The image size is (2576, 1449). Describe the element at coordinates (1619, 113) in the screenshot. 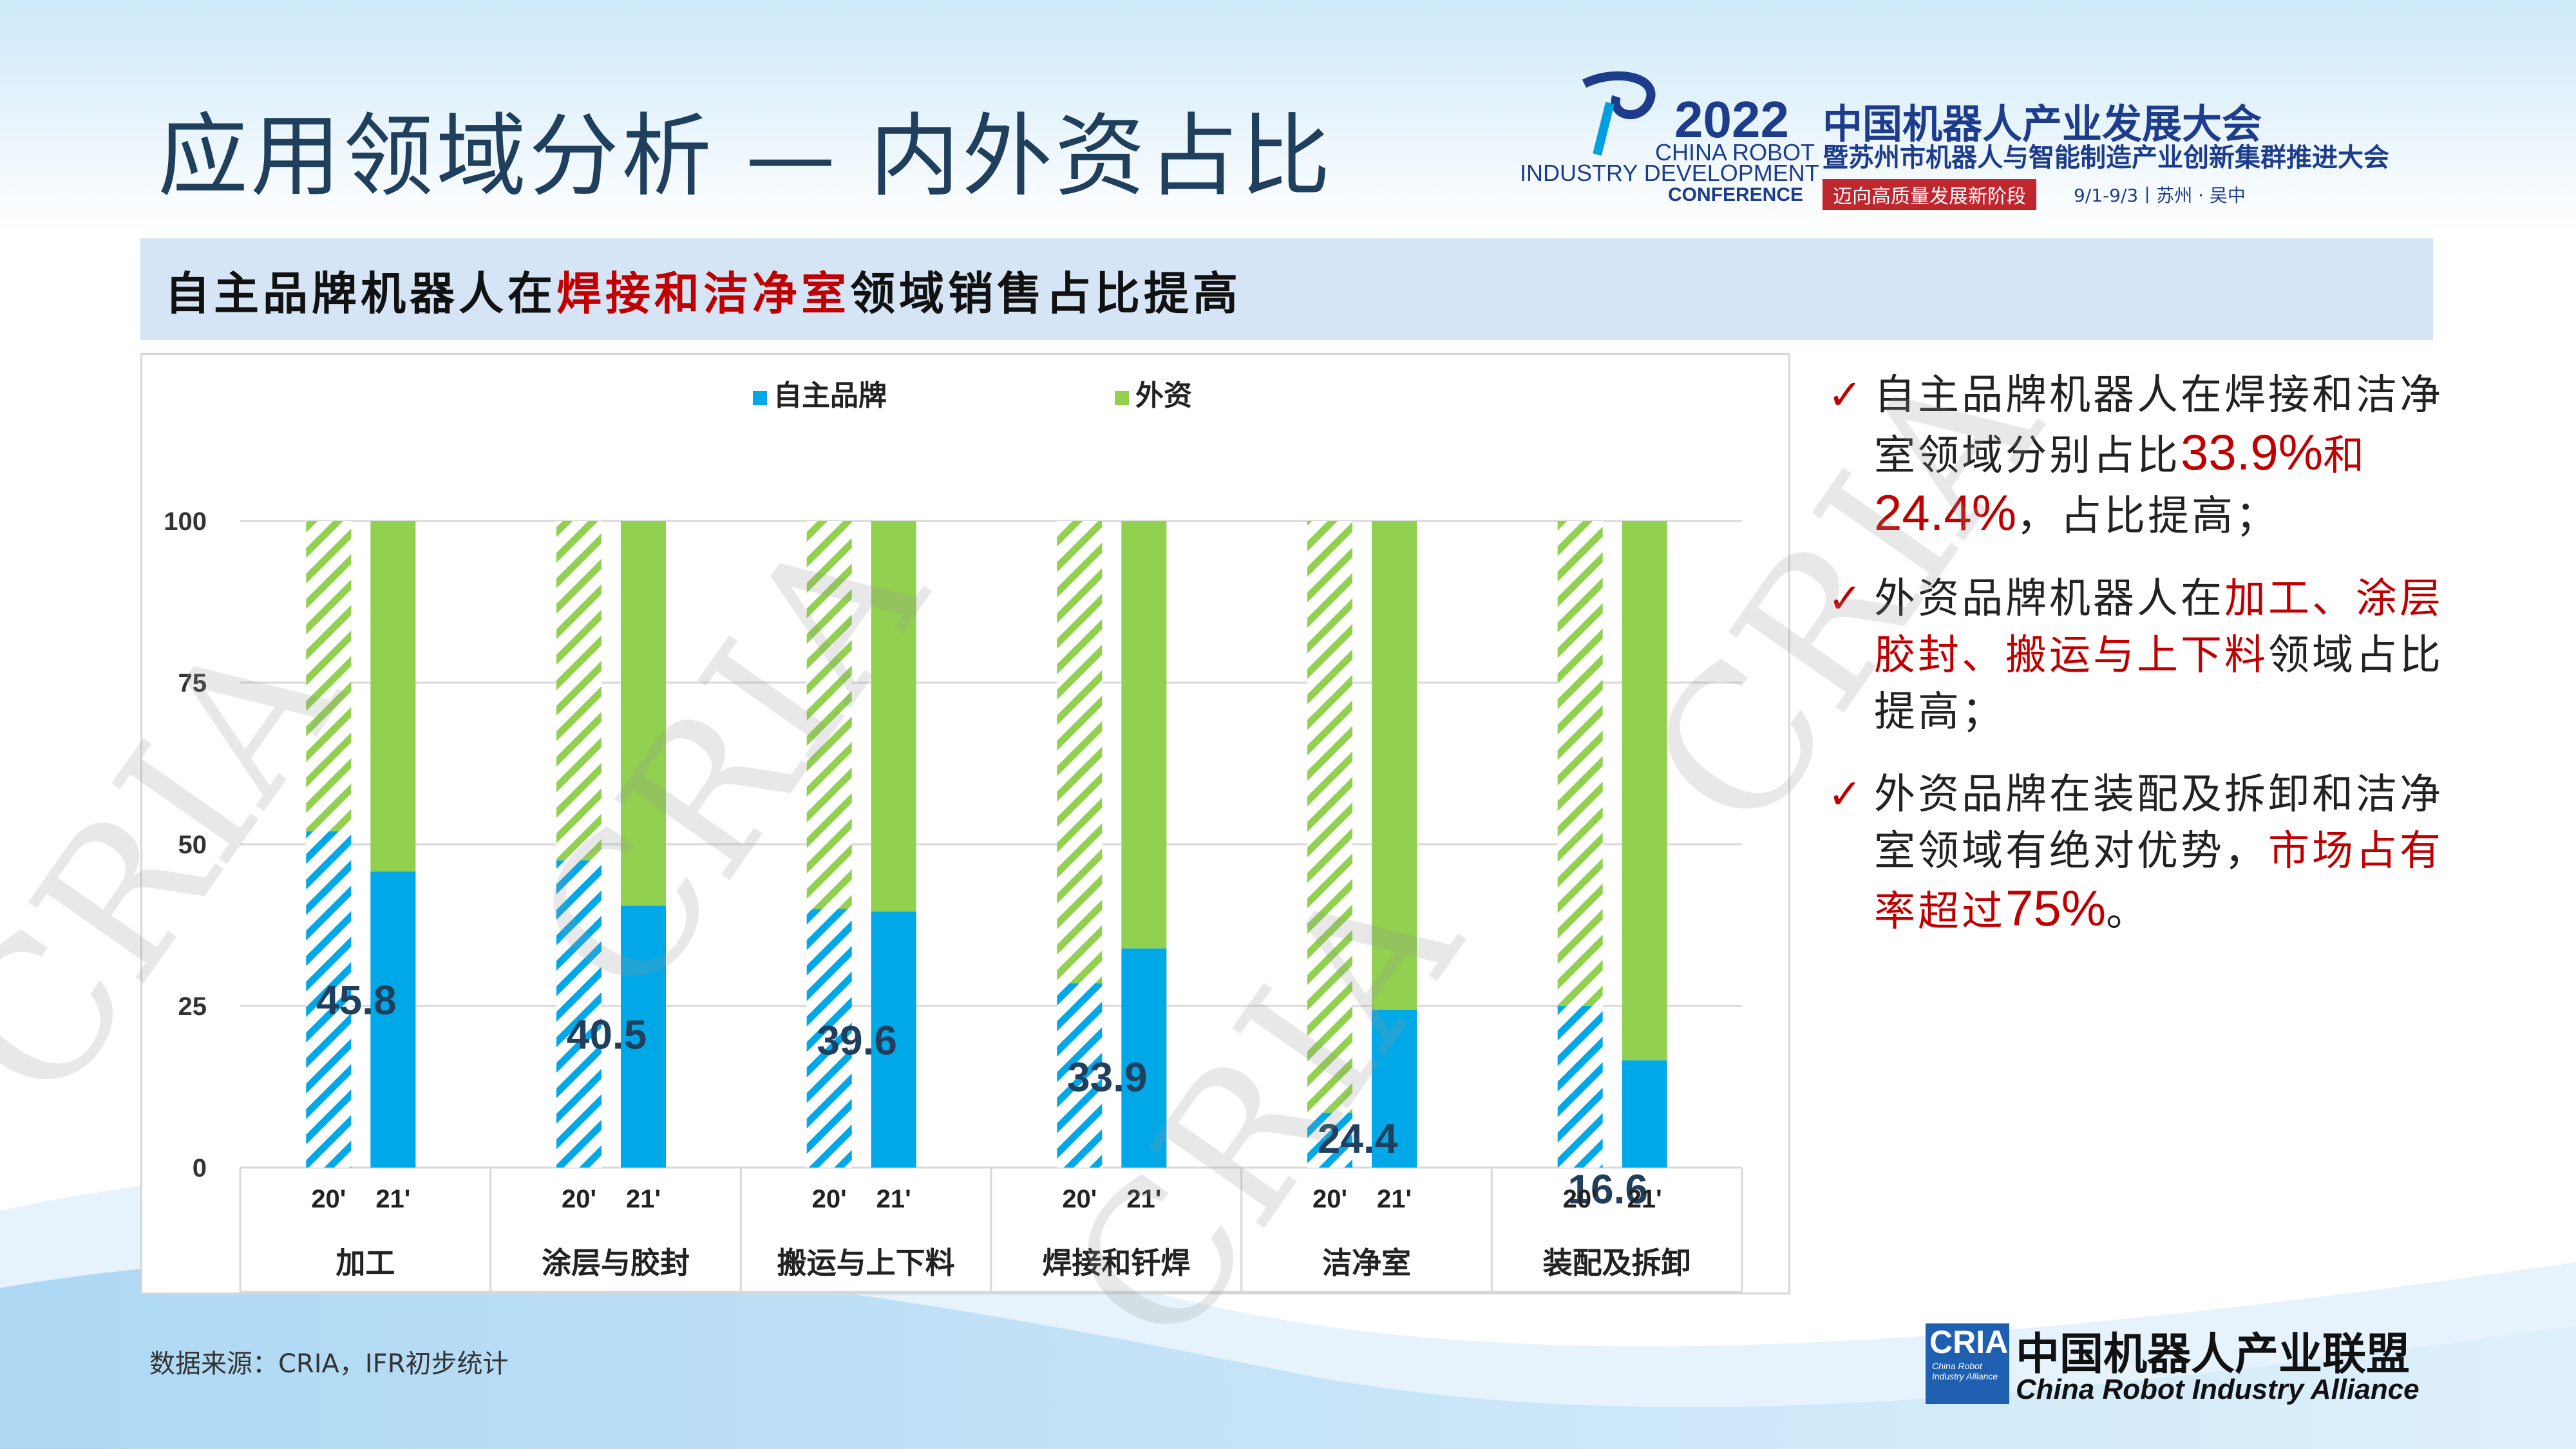

I see `robot-logo-icon` at that location.